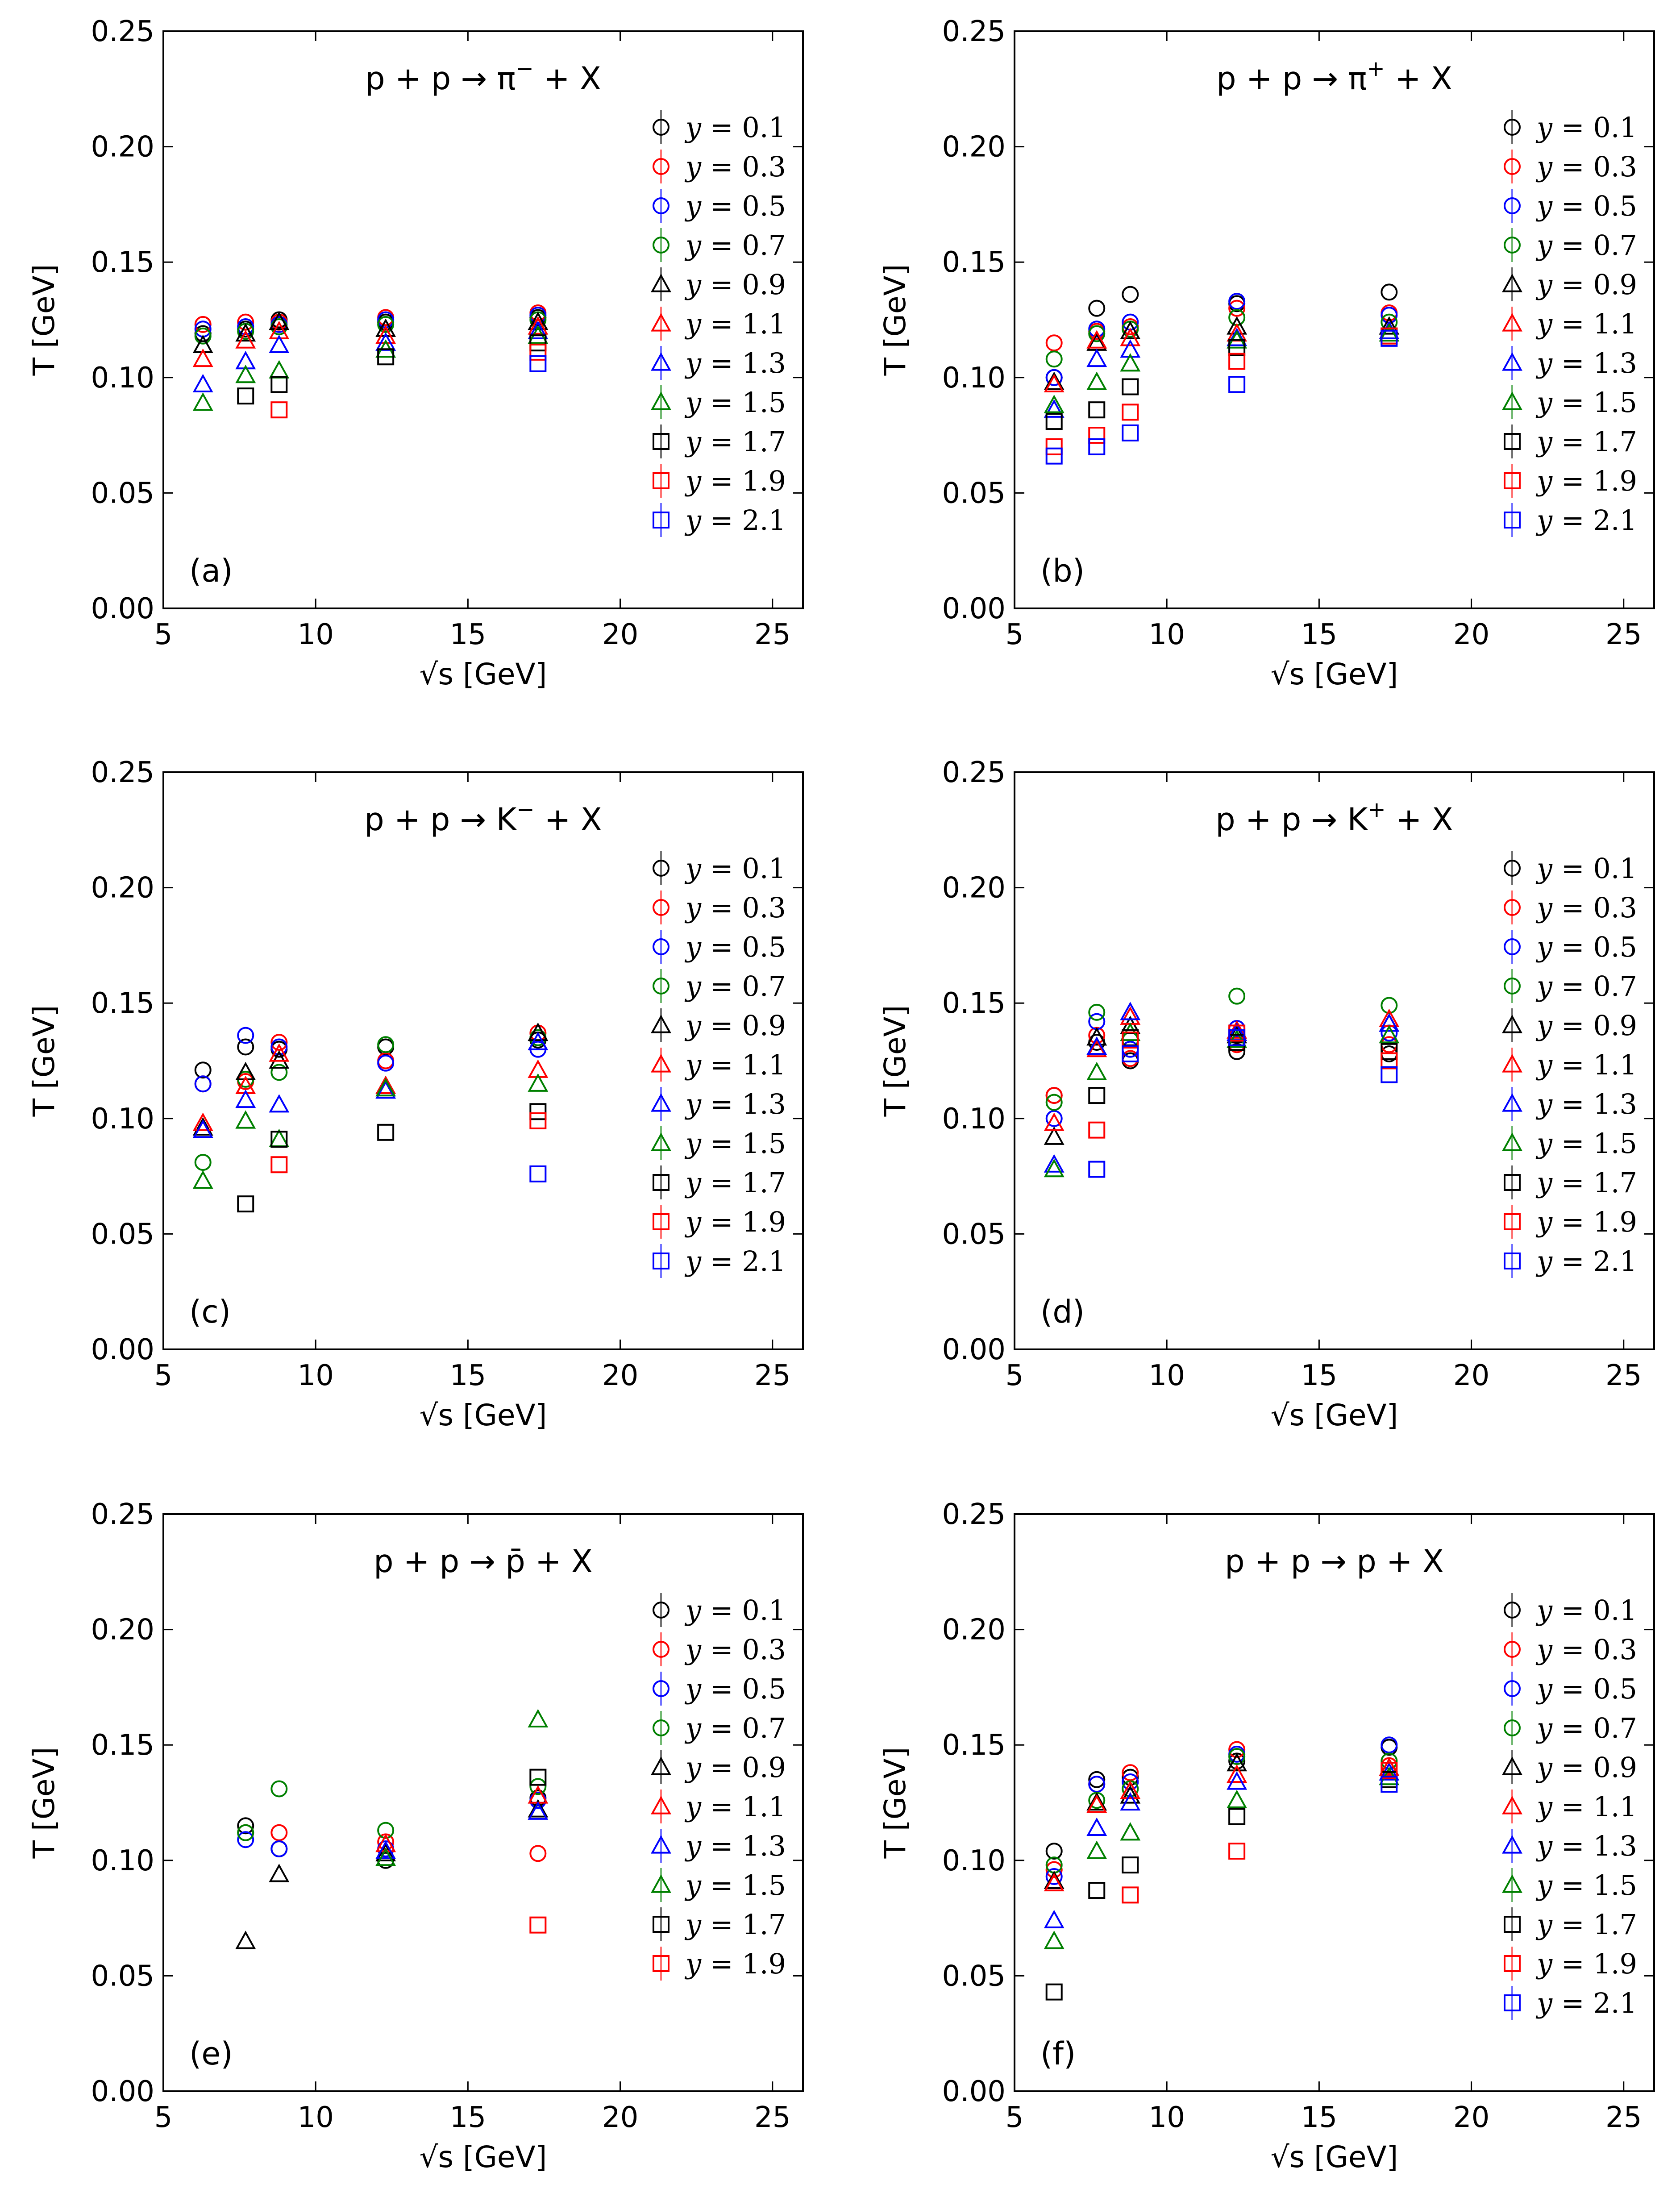  Describe the element at coordinates (1615, 442) in the screenshot. I see `legend-value: 1.7` at that location.